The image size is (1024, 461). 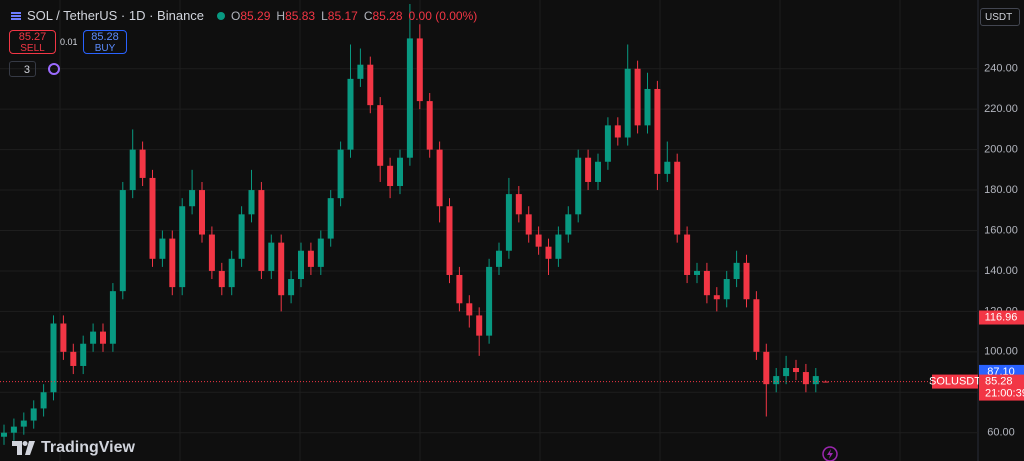 What do you see at coordinates (1001, 352) in the screenshot?
I see `y-tick-label: 100.00` at bounding box center [1001, 352].